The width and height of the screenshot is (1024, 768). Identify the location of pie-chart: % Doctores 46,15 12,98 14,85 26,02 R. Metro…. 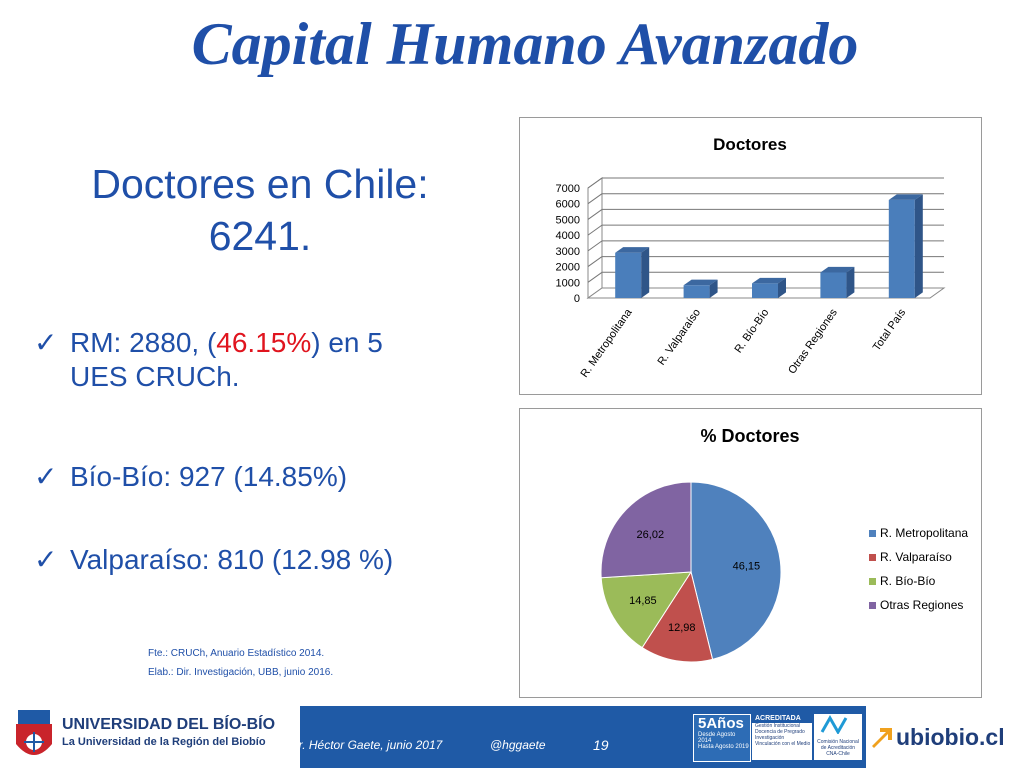
(784, 544).